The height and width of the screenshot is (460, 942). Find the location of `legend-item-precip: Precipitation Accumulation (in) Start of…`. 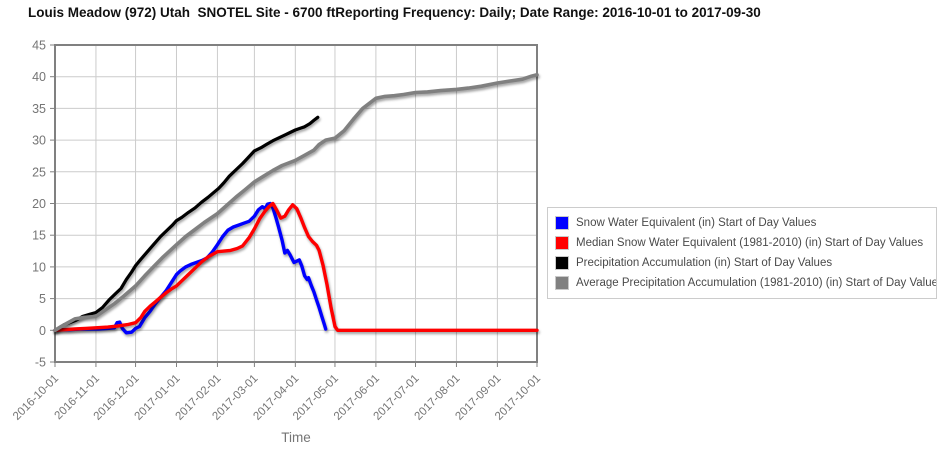

legend-item-precip: Precipitation Accumulation (in) Start of… is located at coordinates (745, 263).